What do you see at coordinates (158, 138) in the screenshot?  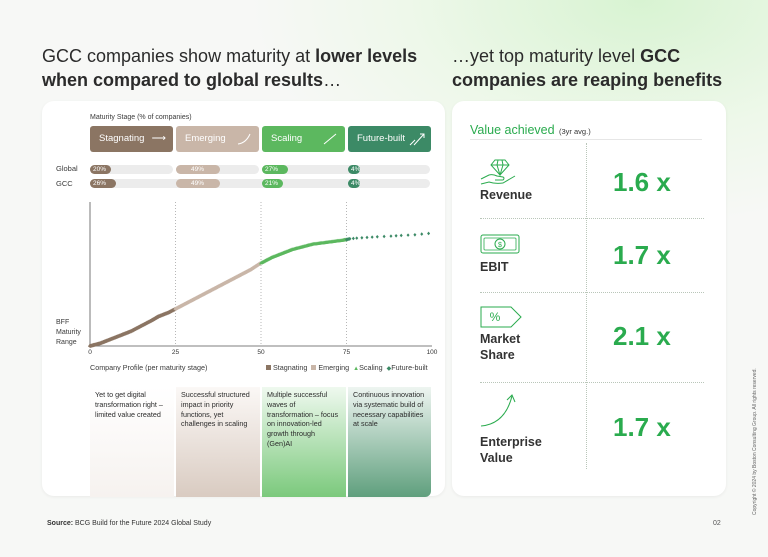 I see `arrow-right-icon: ⟶` at bounding box center [158, 138].